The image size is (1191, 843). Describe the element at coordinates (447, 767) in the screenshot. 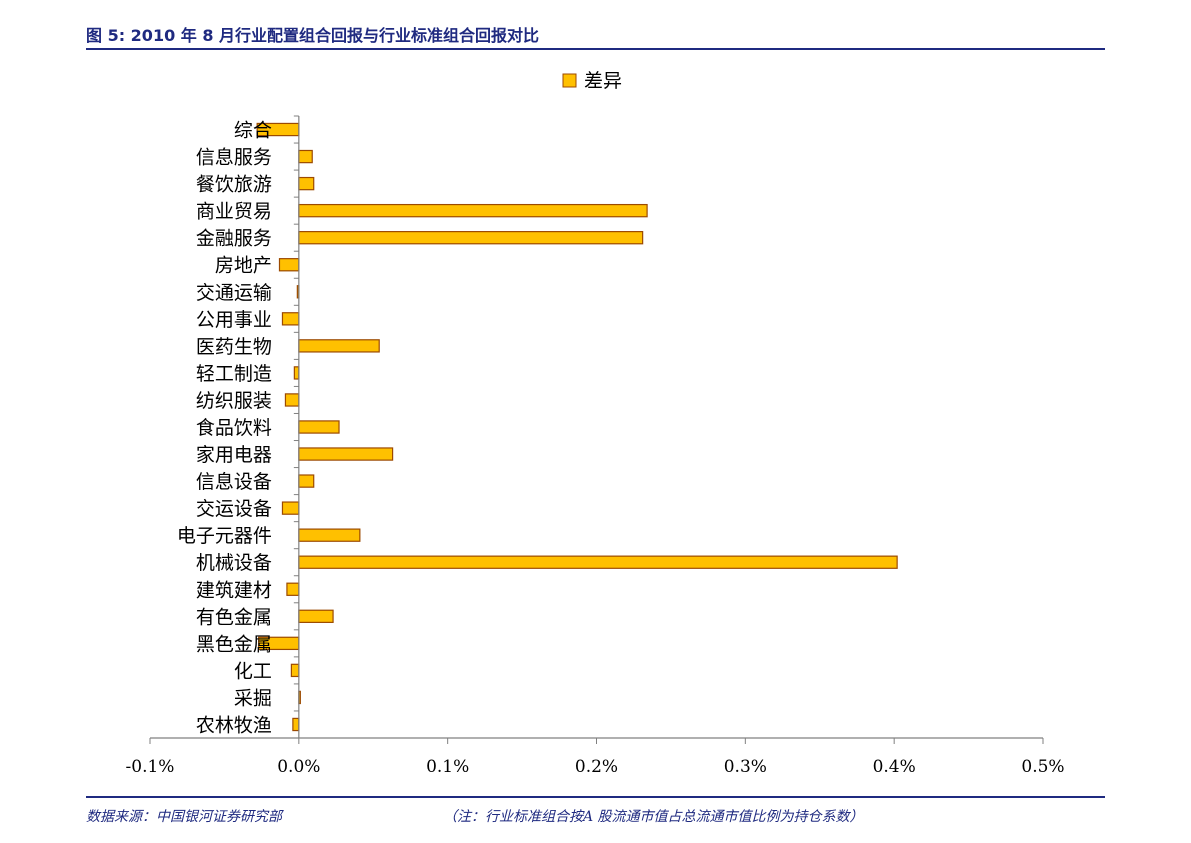

I see `x-tick-label: 0.1%` at that location.